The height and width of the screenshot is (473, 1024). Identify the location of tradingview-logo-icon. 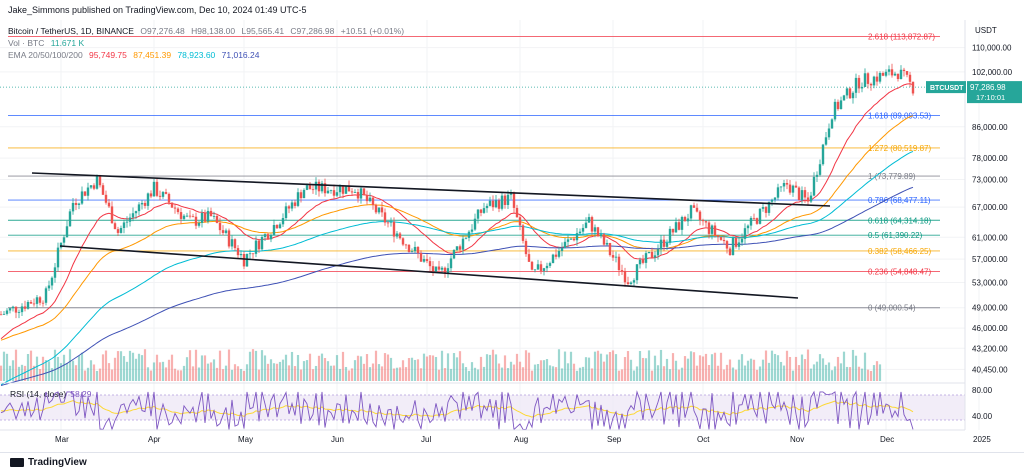
(17, 462).